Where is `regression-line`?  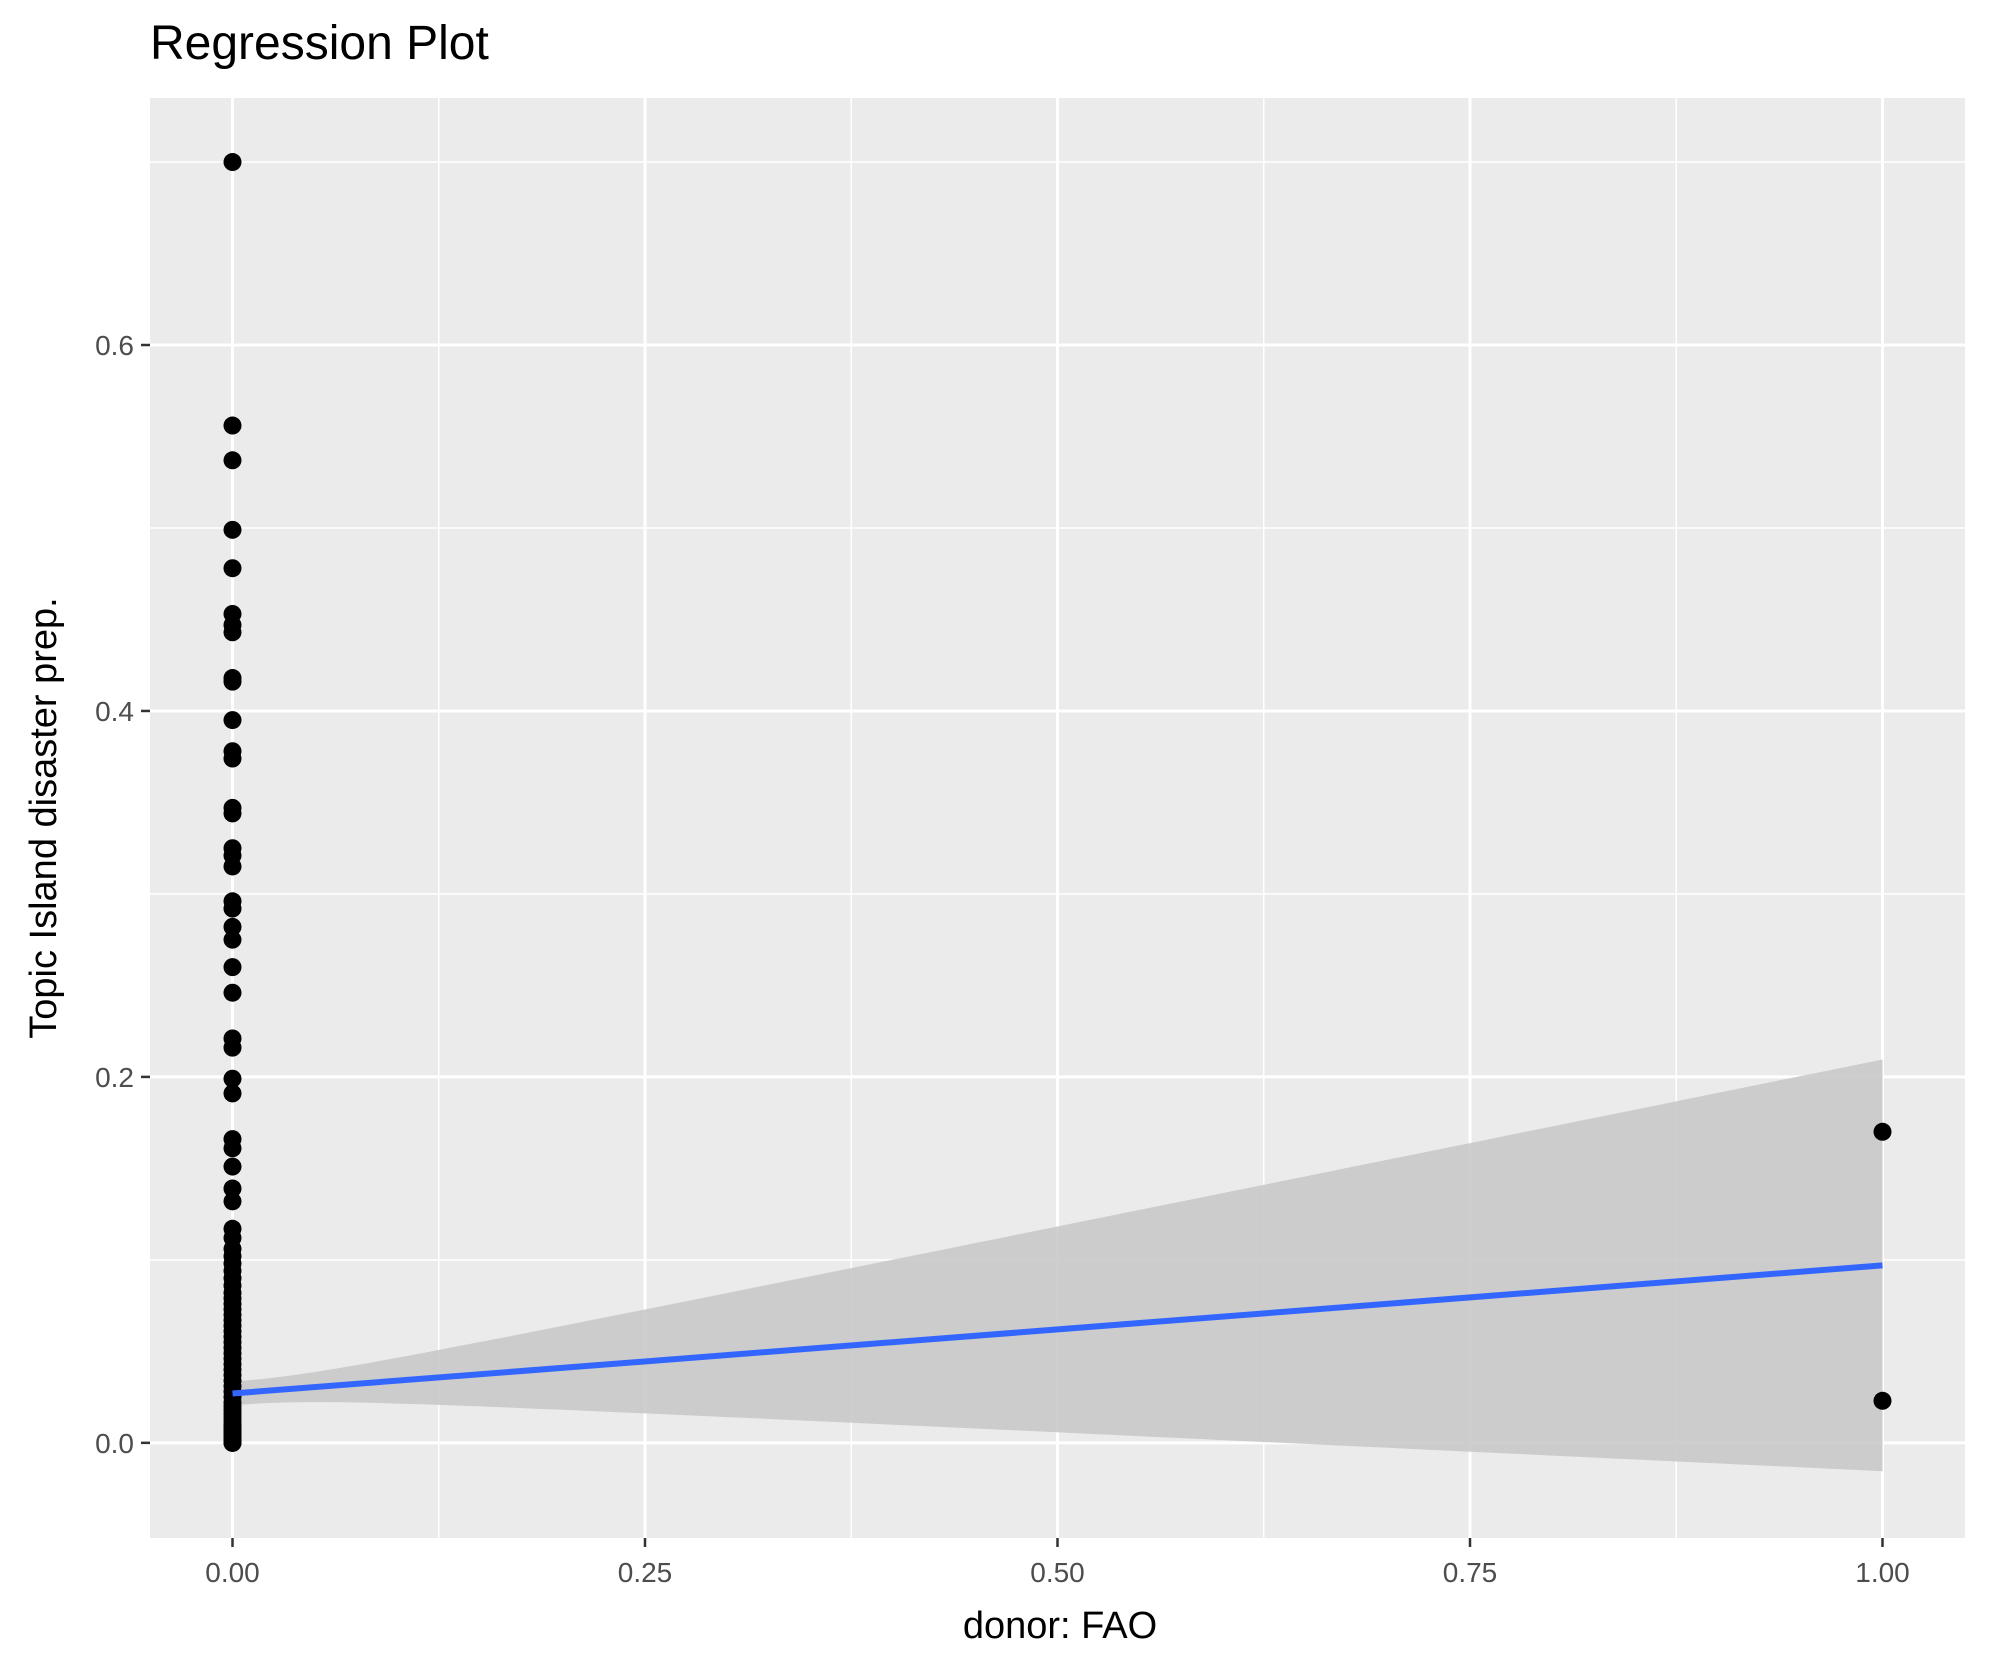
regression-line is located at coordinates (1057, 1329).